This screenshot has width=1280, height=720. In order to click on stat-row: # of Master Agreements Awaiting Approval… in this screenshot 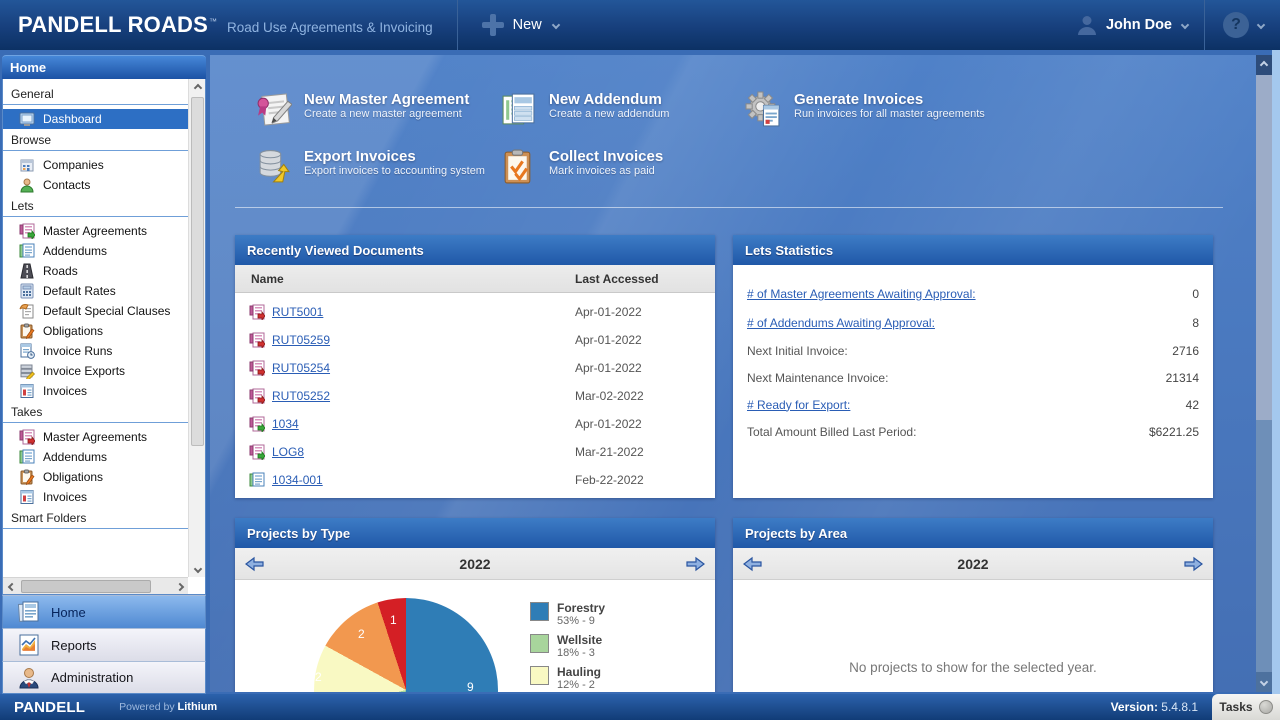, I will do `click(973, 293)`.